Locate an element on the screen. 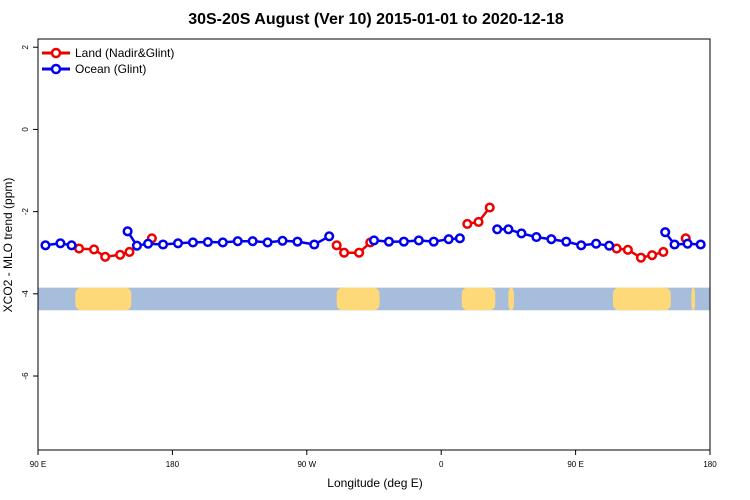  y-tick-label-1: 0 is located at coordinates (25, 129).